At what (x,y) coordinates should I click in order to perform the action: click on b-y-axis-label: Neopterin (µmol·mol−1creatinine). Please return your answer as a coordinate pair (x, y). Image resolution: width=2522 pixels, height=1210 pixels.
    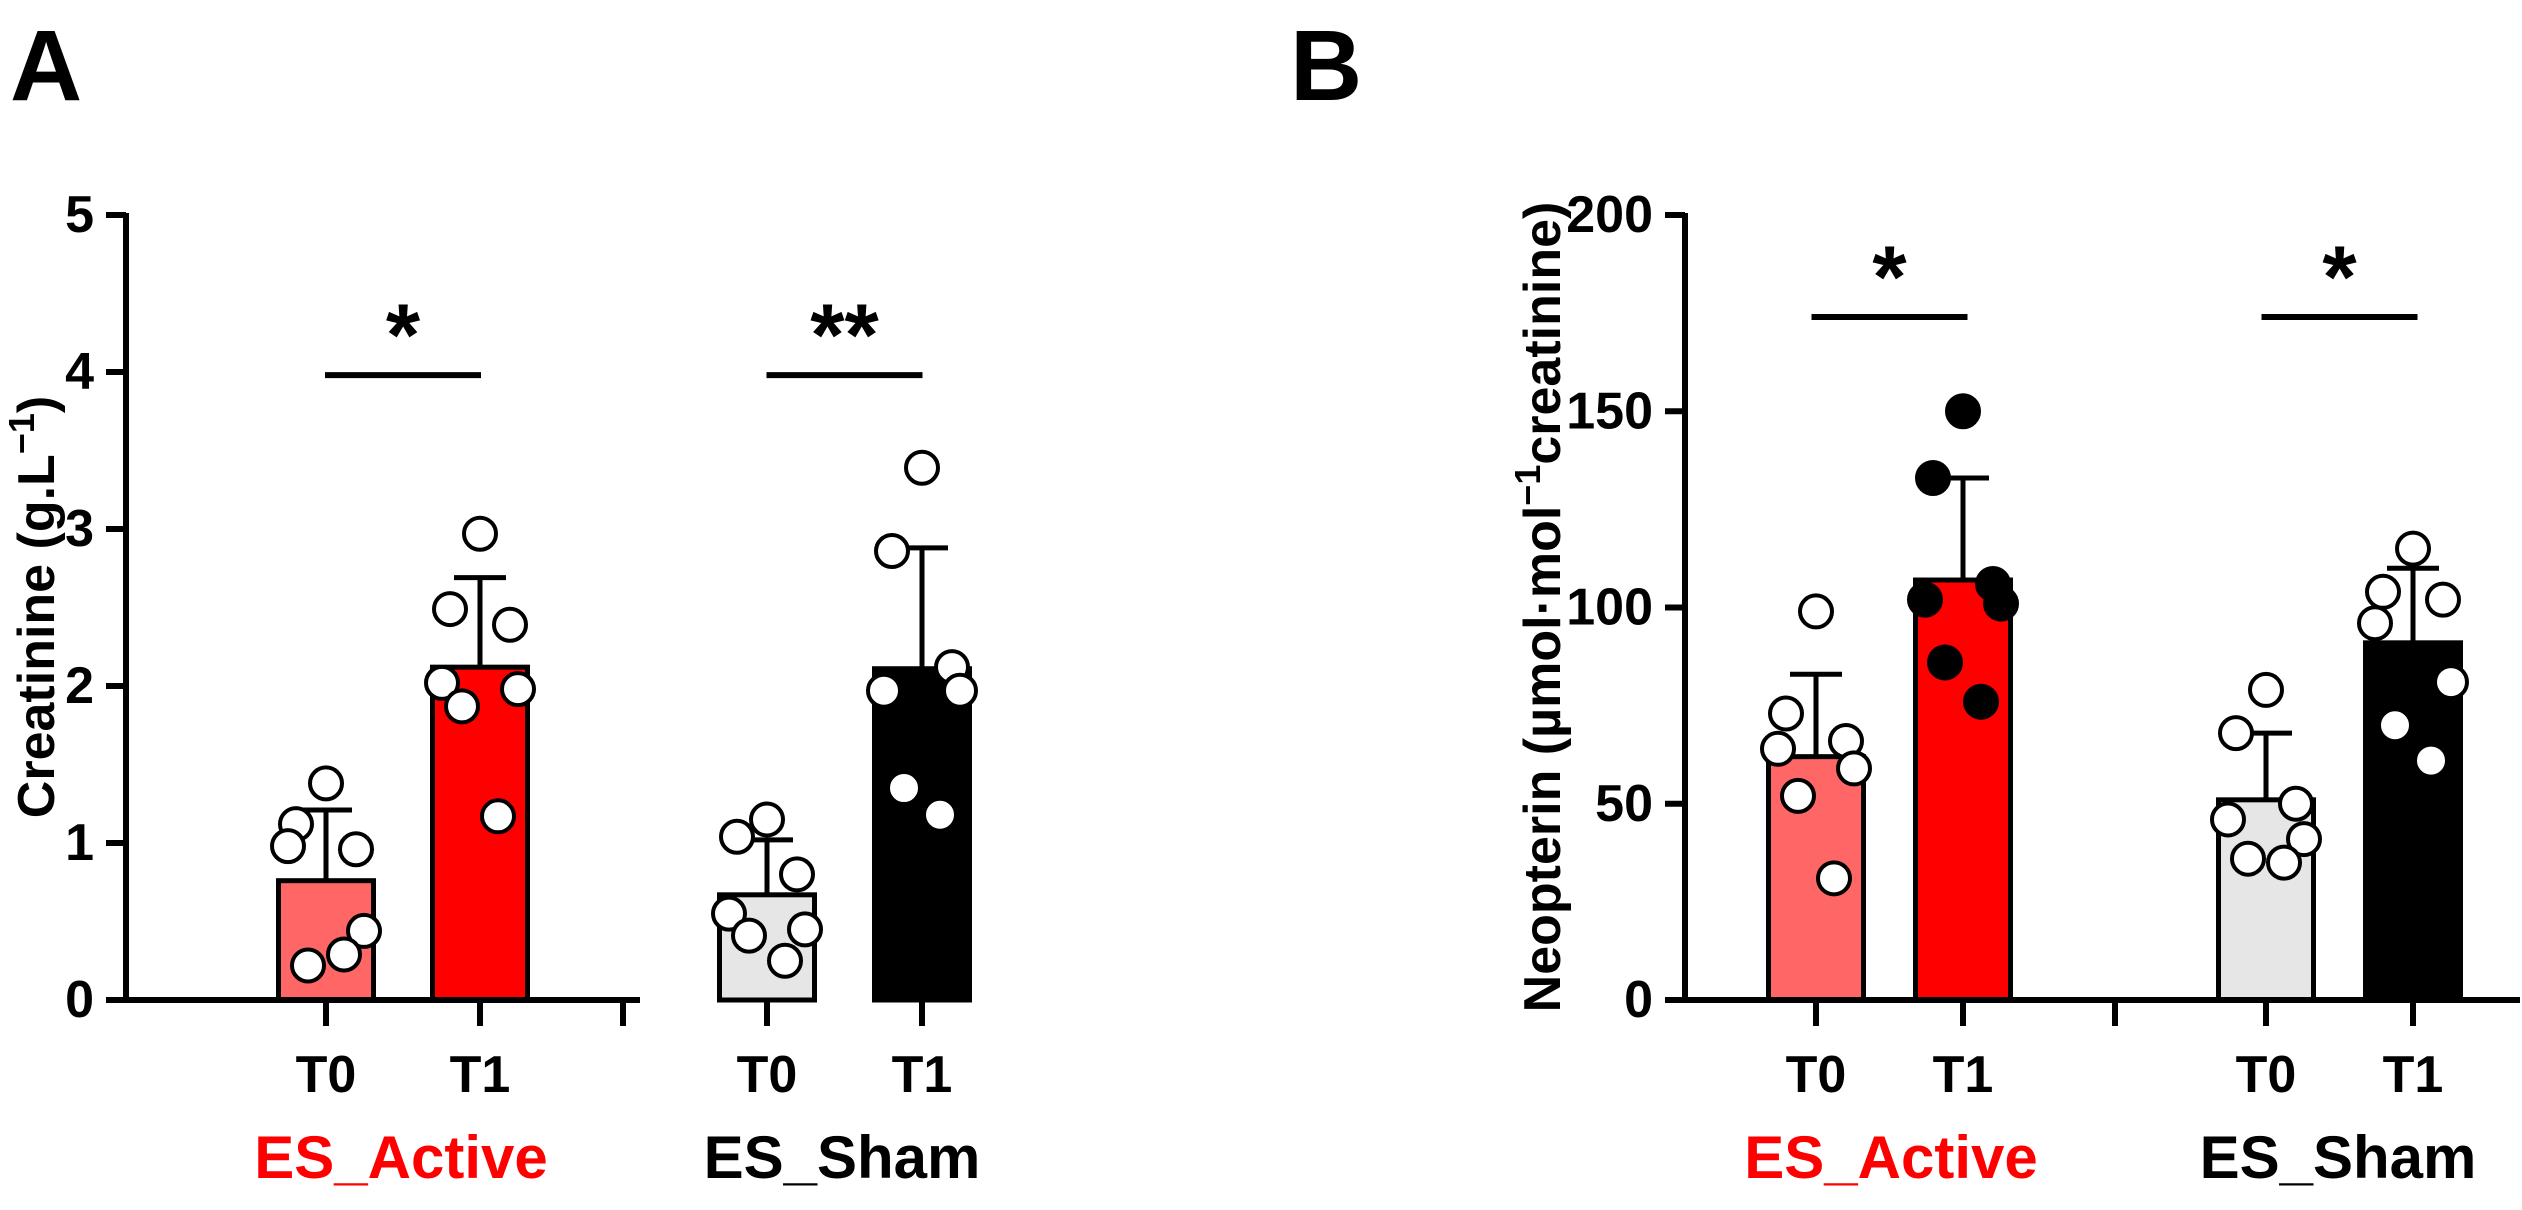
    Looking at the image, I should click on (1540, 607).